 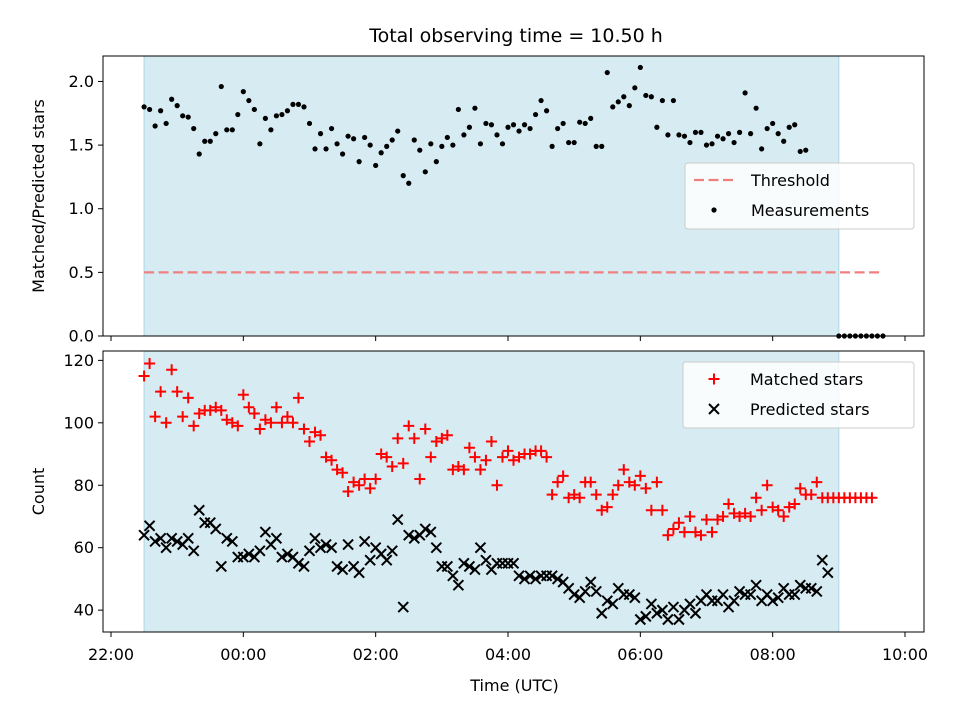 I want to click on y-tick-label: 60, so click(x=84, y=547).